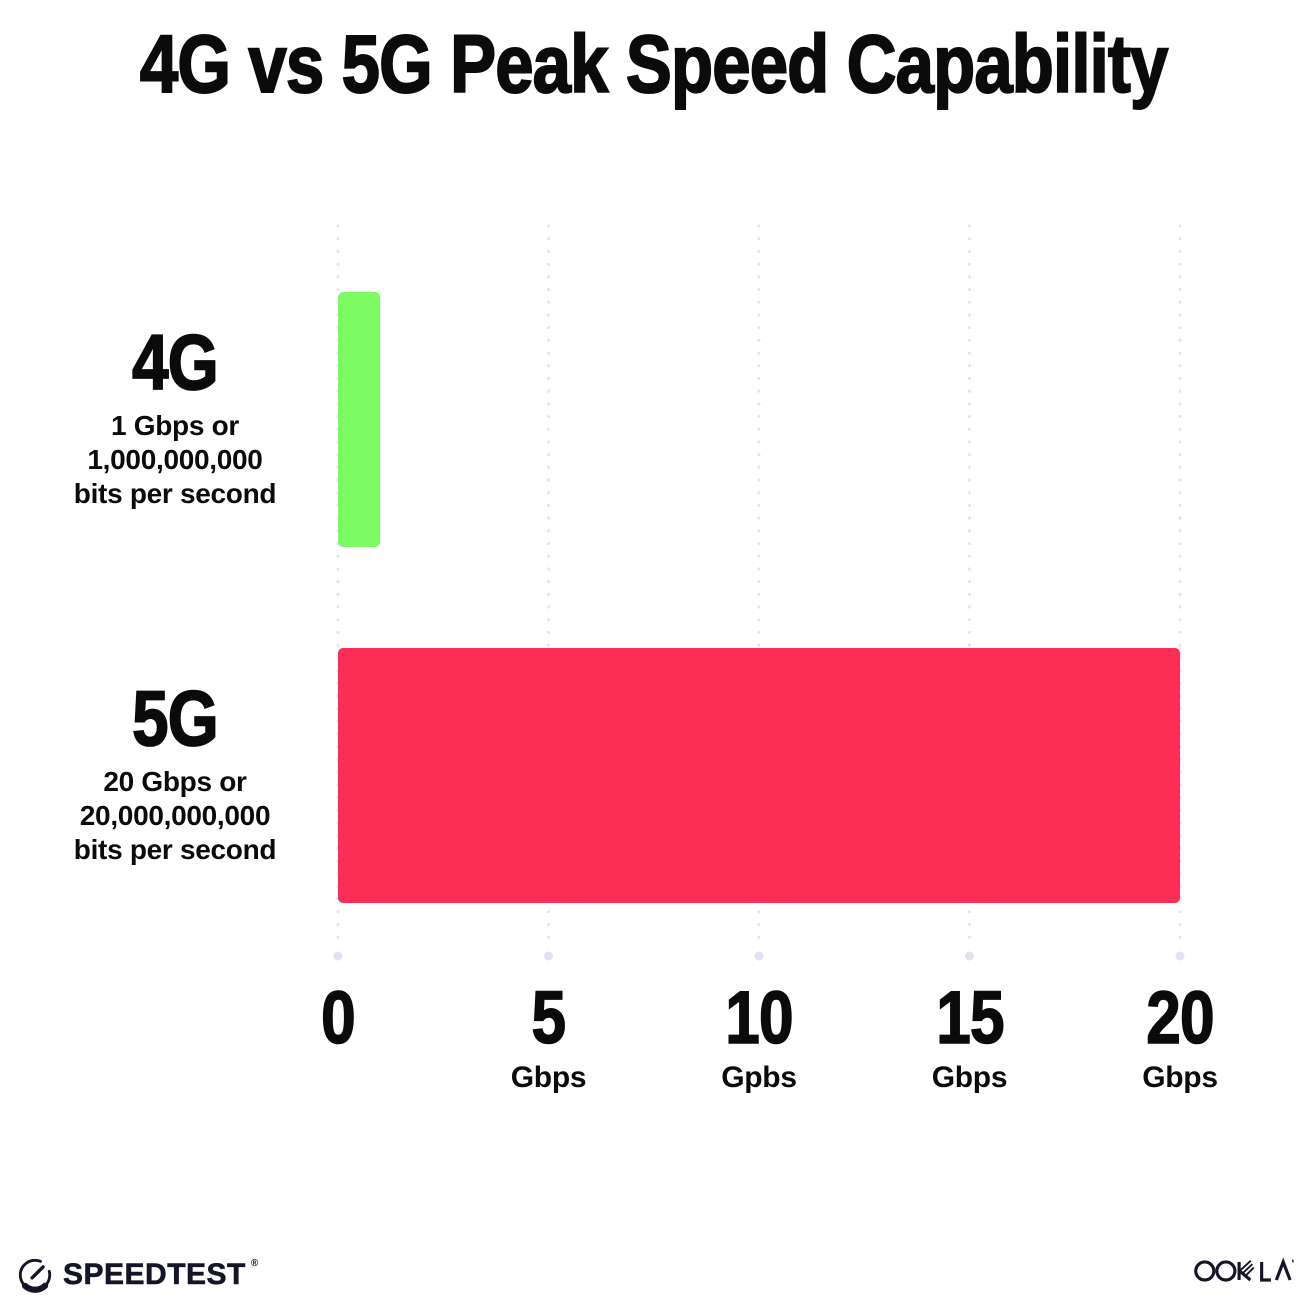  What do you see at coordinates (35, 1275) in the screenshot?
I see `speedometer-icon` at bounding box center [35, 1275].